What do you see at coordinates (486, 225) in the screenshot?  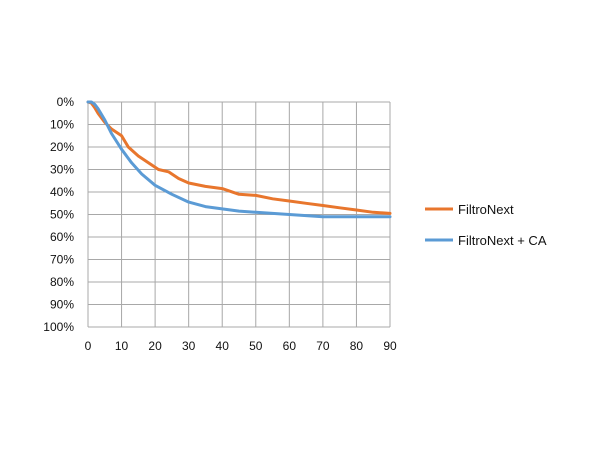 I see `legend: FiltroNext FiltroNext + CA` at bounding box center [486, 225].